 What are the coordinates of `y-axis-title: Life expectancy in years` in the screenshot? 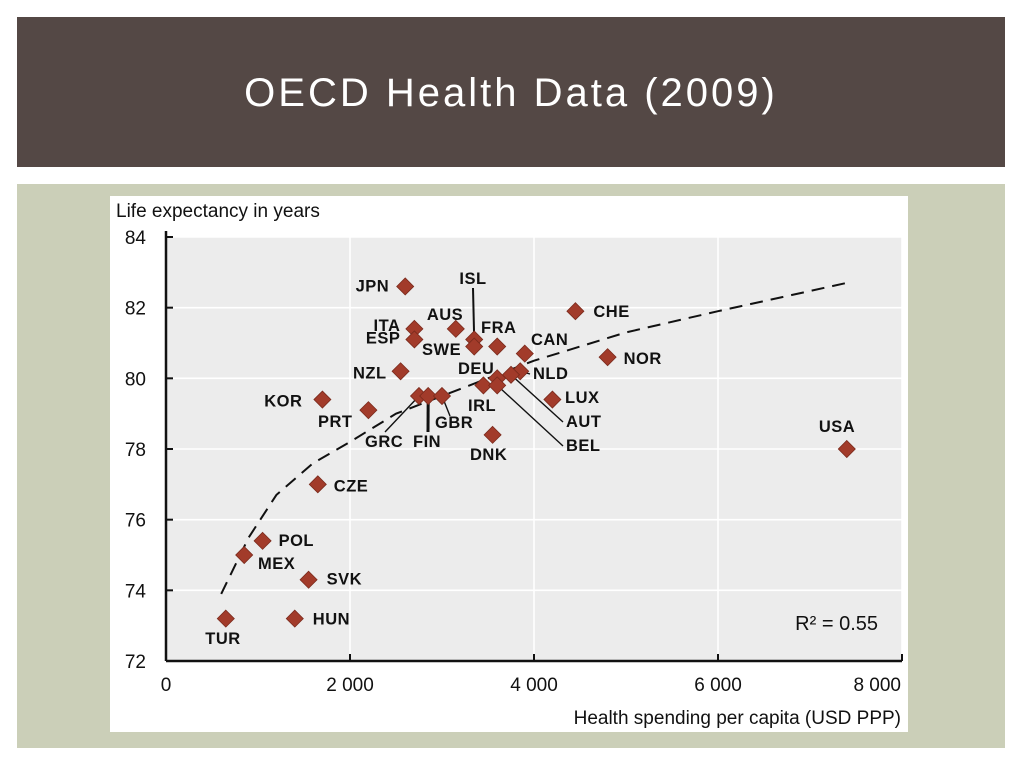 It's located at (218, 211).